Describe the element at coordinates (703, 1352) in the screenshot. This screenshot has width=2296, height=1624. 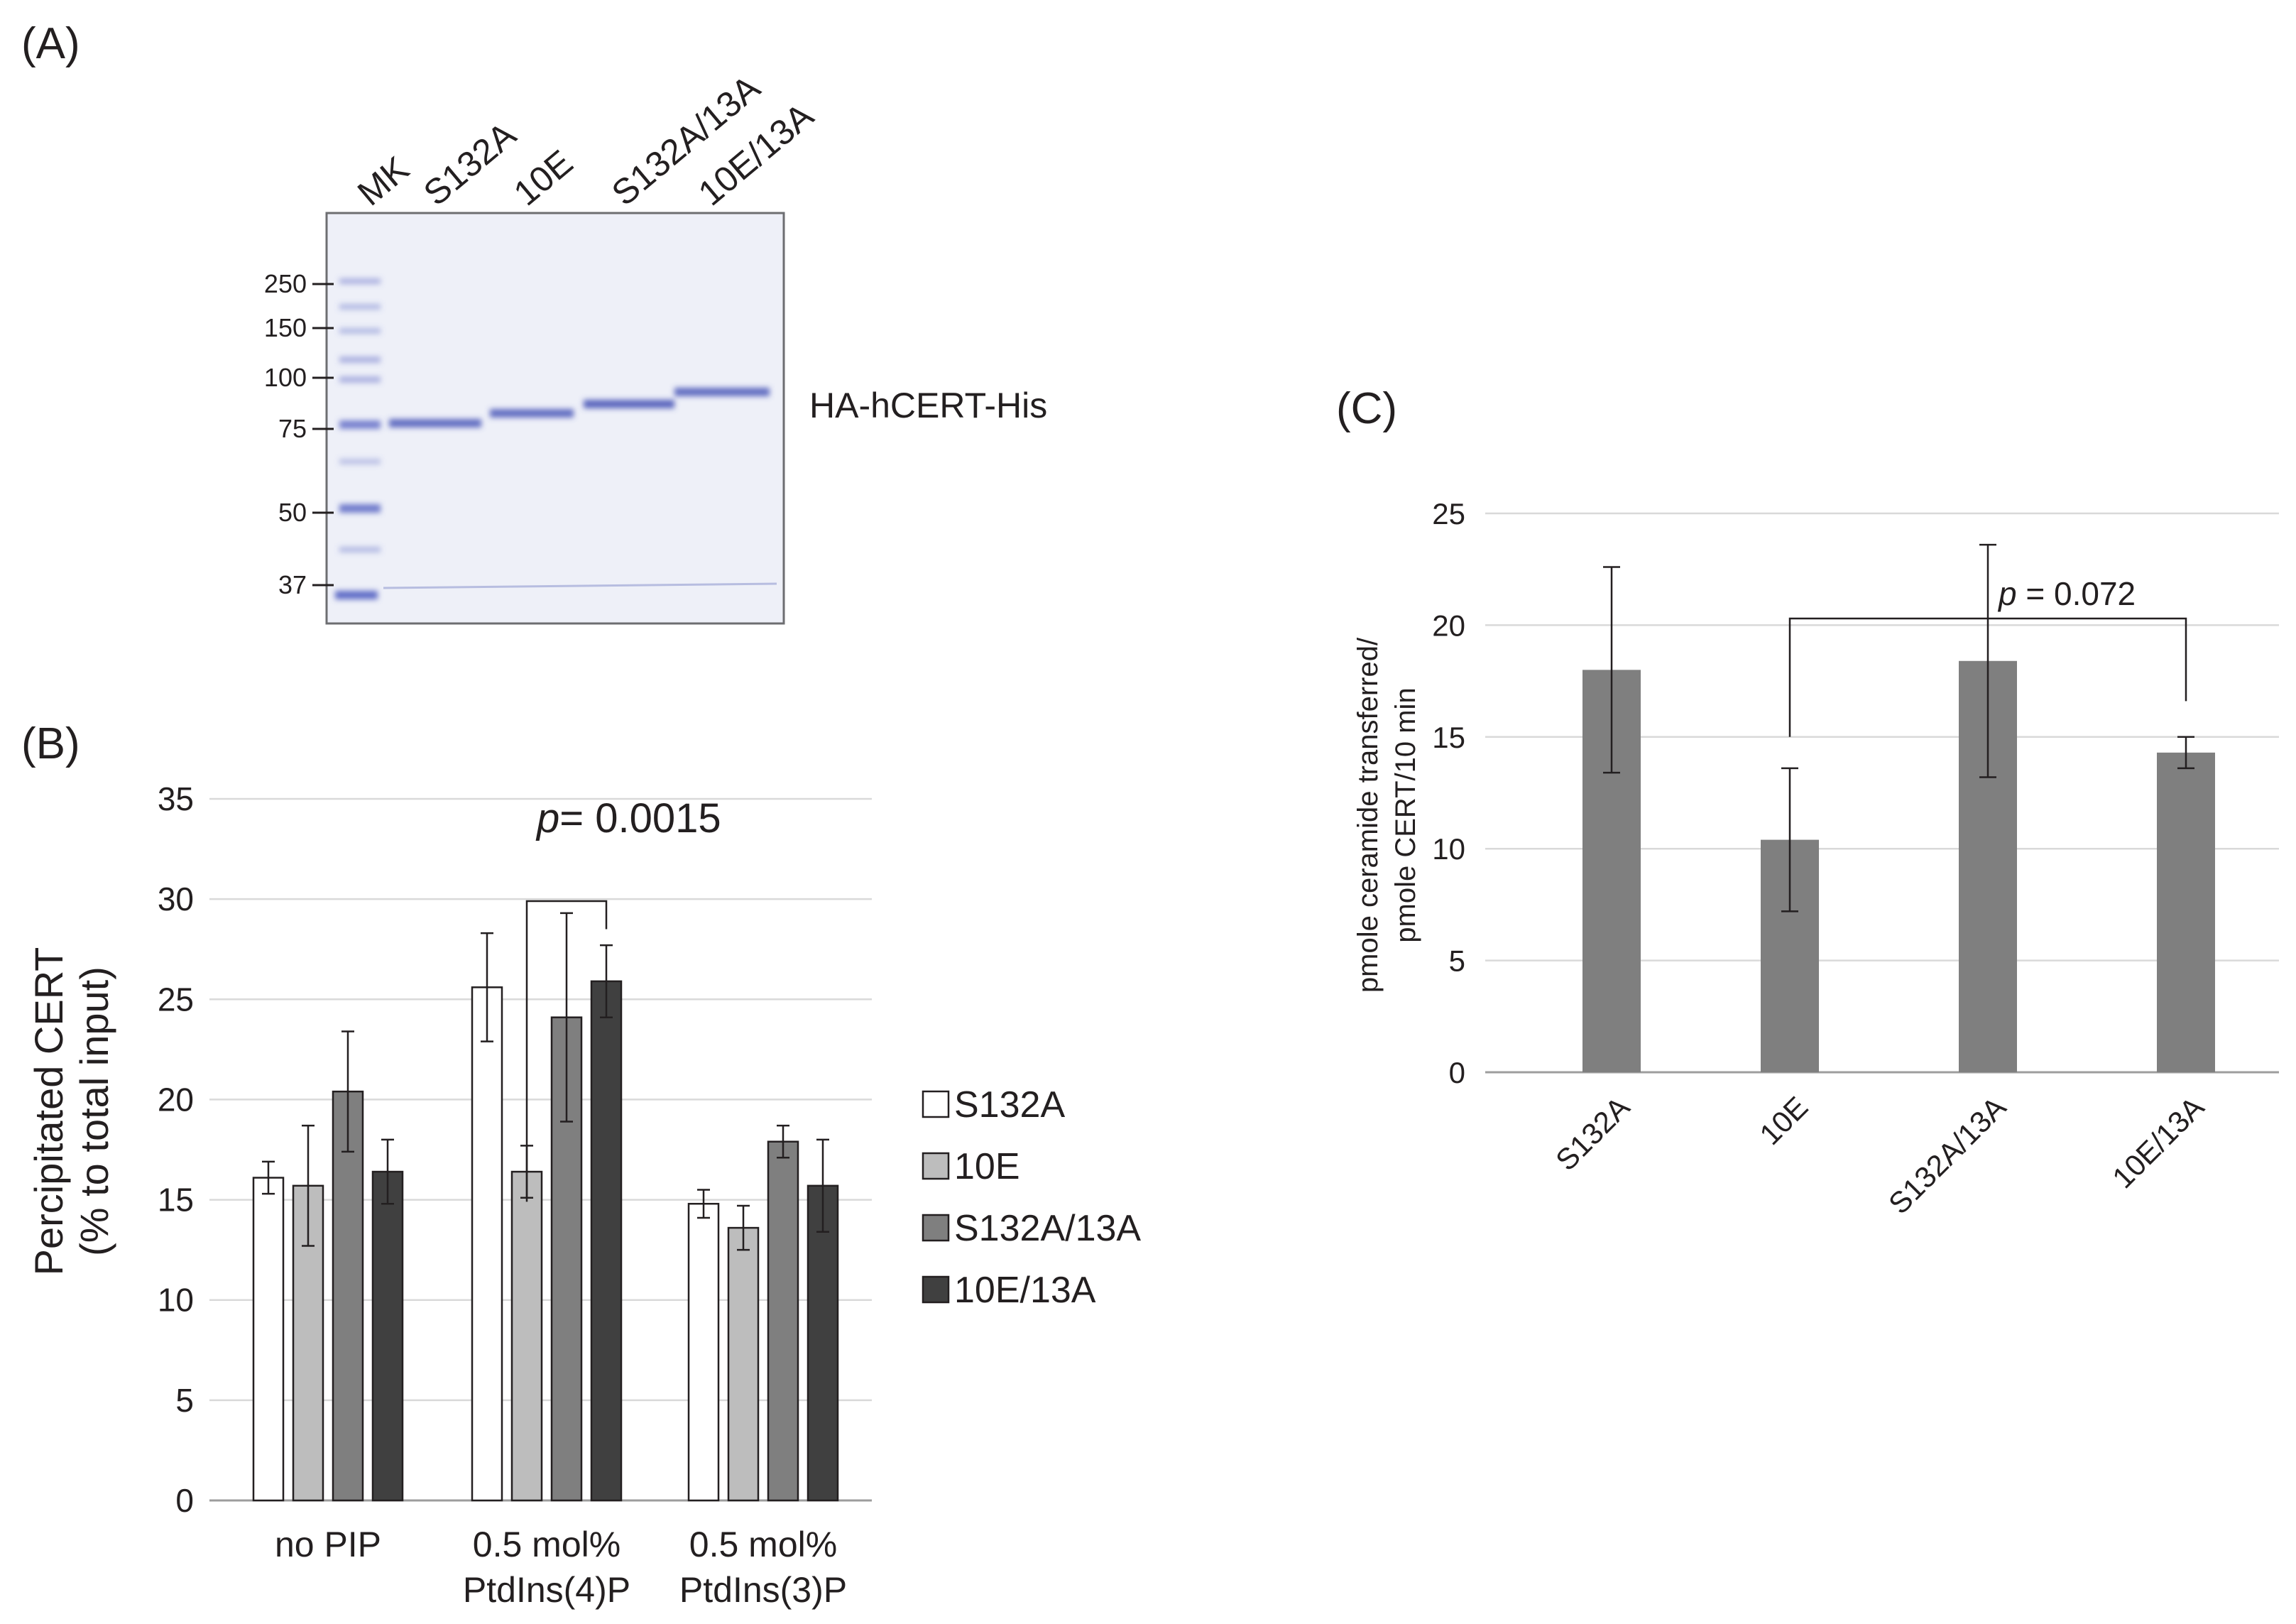
I see `bar-s132a-ptdins-3-p` at that location.